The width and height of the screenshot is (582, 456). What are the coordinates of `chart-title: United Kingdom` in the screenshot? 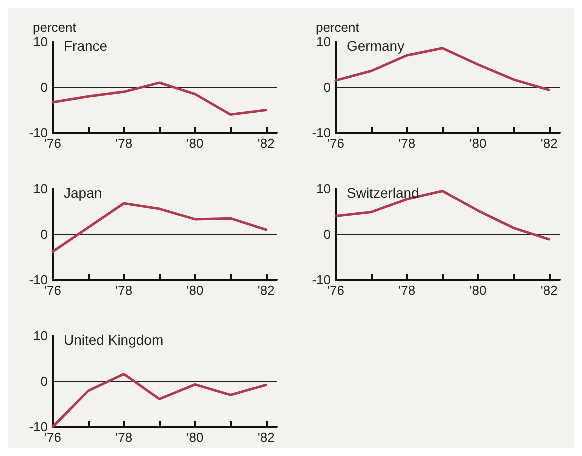 It's located at (114, 340).